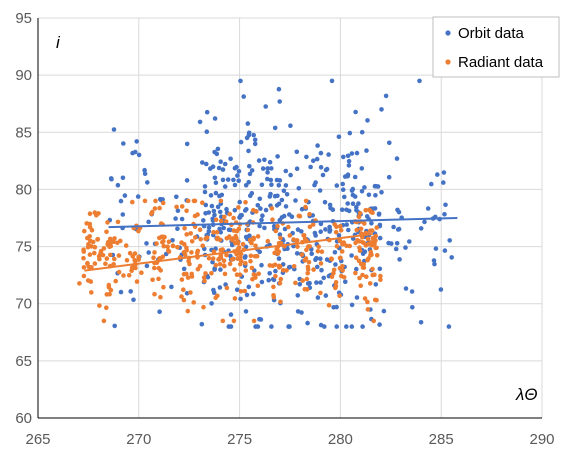 This screenshot has height=454, width=567. I want to click on legend-marker-orbit, so click(448, 33).